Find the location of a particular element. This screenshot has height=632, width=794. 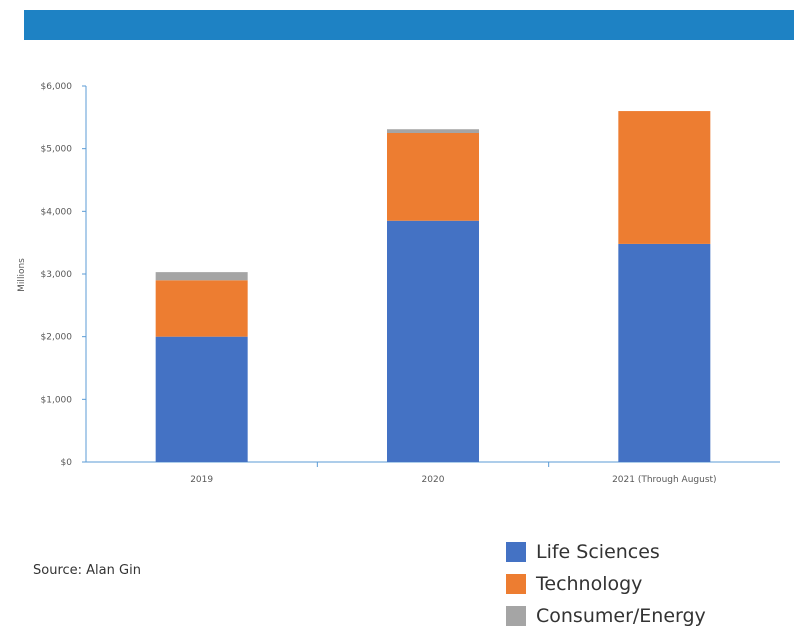

legend-swatch-consumer-energy is located at coordinates (516, 616).